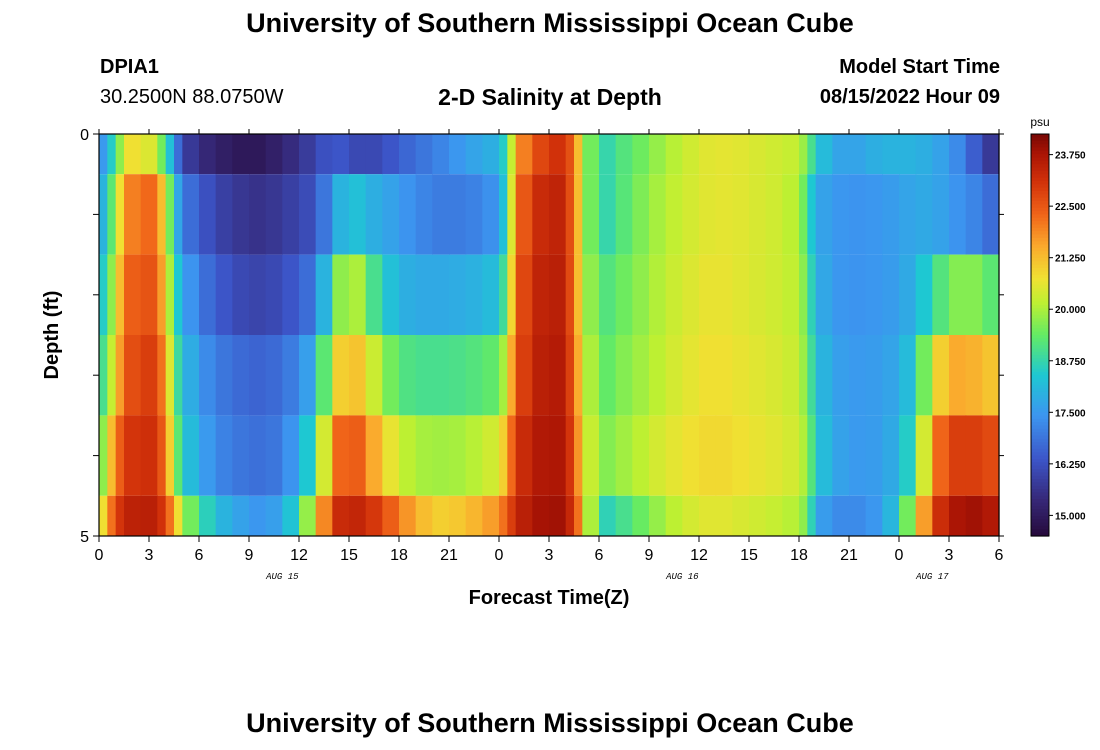 The height and width of the screenshot is (750, 1100). Describe the element at coordinates (149, 555) in the screenshot. I see `x-tick-label: 3` at that location.